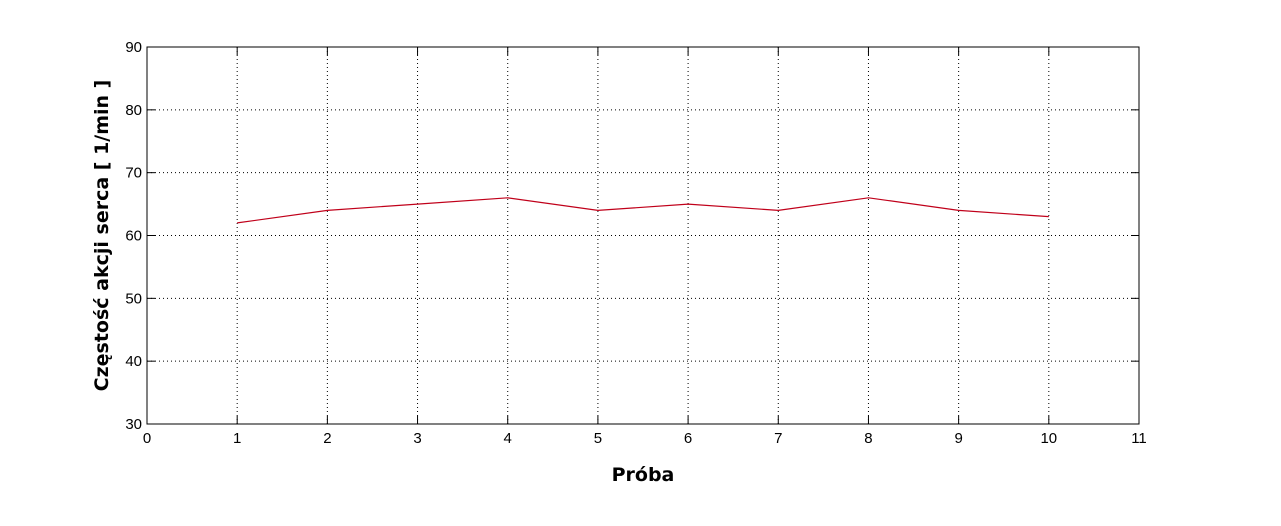 The width and height of the screenshot is (1281, 526). I want to click on x-tick-label: 4, so click(508, 438).